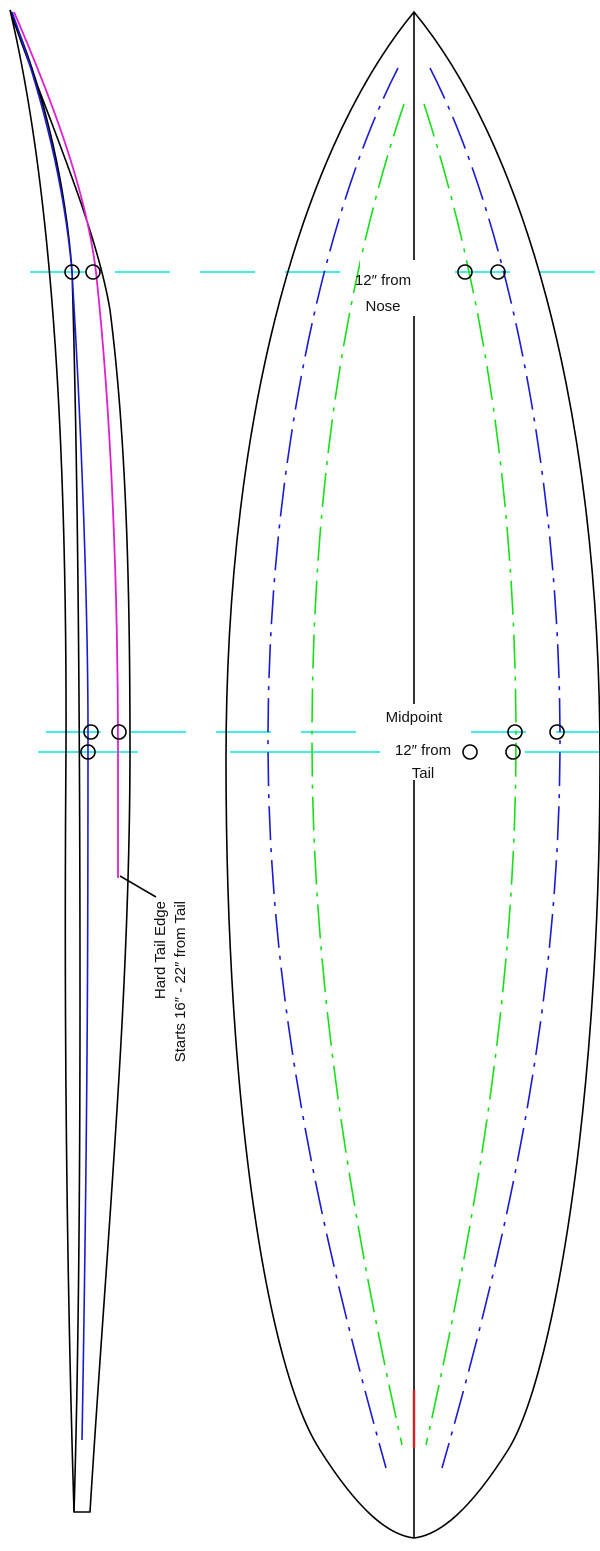  I want to click on green-rail-left, so click(358, 774).